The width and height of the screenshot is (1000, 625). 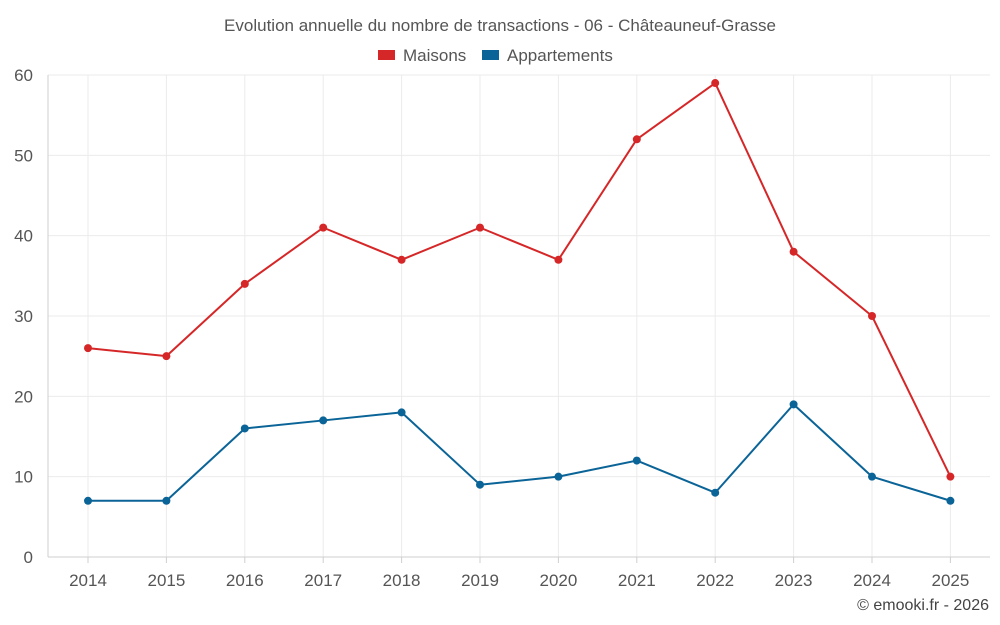 I want to click on x-tick-label: 2016, so click(x=245, y=580).